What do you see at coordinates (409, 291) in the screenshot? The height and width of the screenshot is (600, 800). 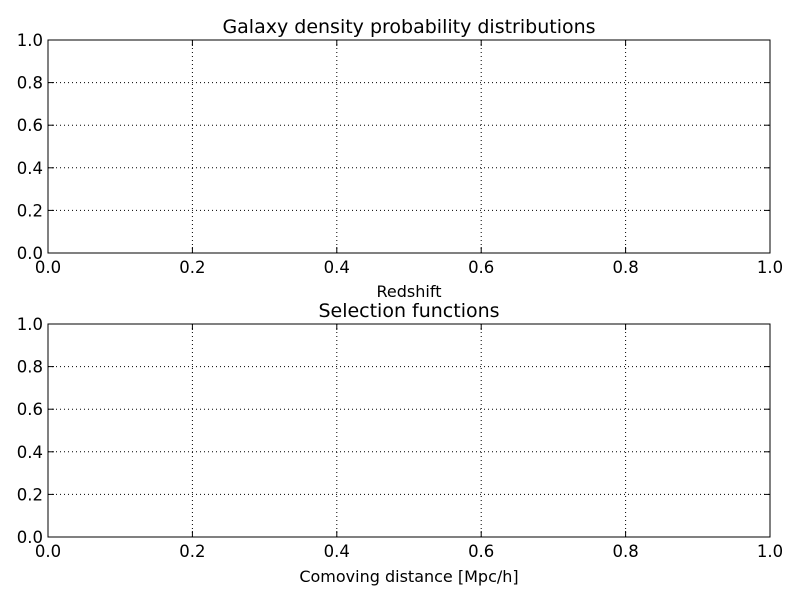 I see `x-axis-label: Redshift` at bounding box center [409, 291].